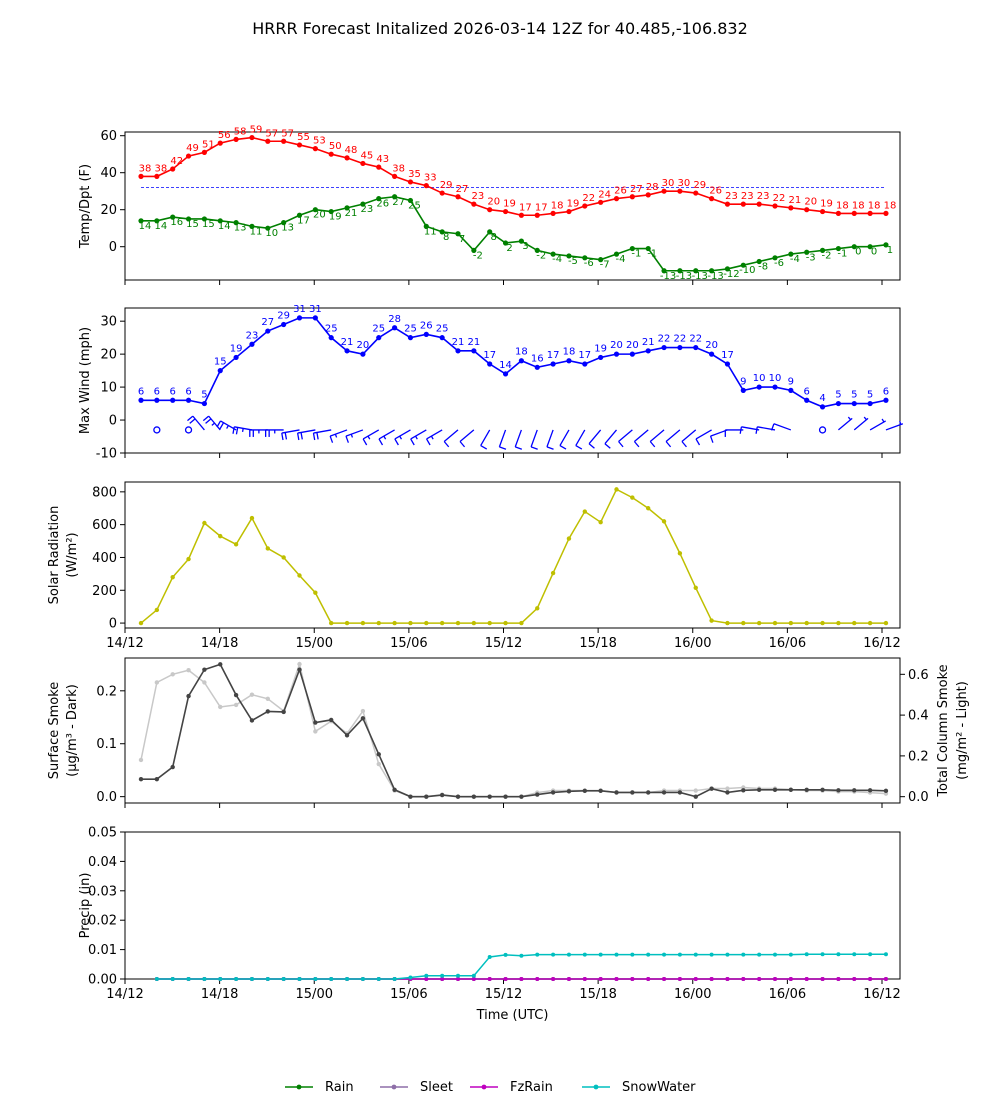 The image size is (1000, 1100). Describe the element at coordinates (458, 342) in the screenshot. I see `wind-data-label: 21` at that location.